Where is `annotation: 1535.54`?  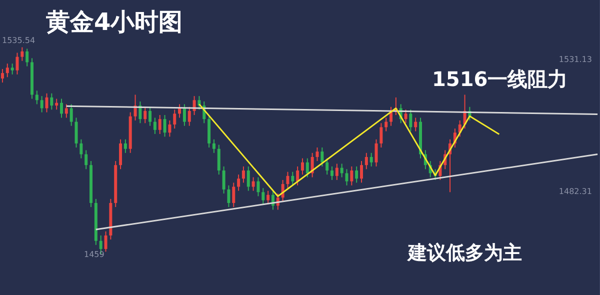 annotation: 1535.54 is located at coordinates (19, 40).